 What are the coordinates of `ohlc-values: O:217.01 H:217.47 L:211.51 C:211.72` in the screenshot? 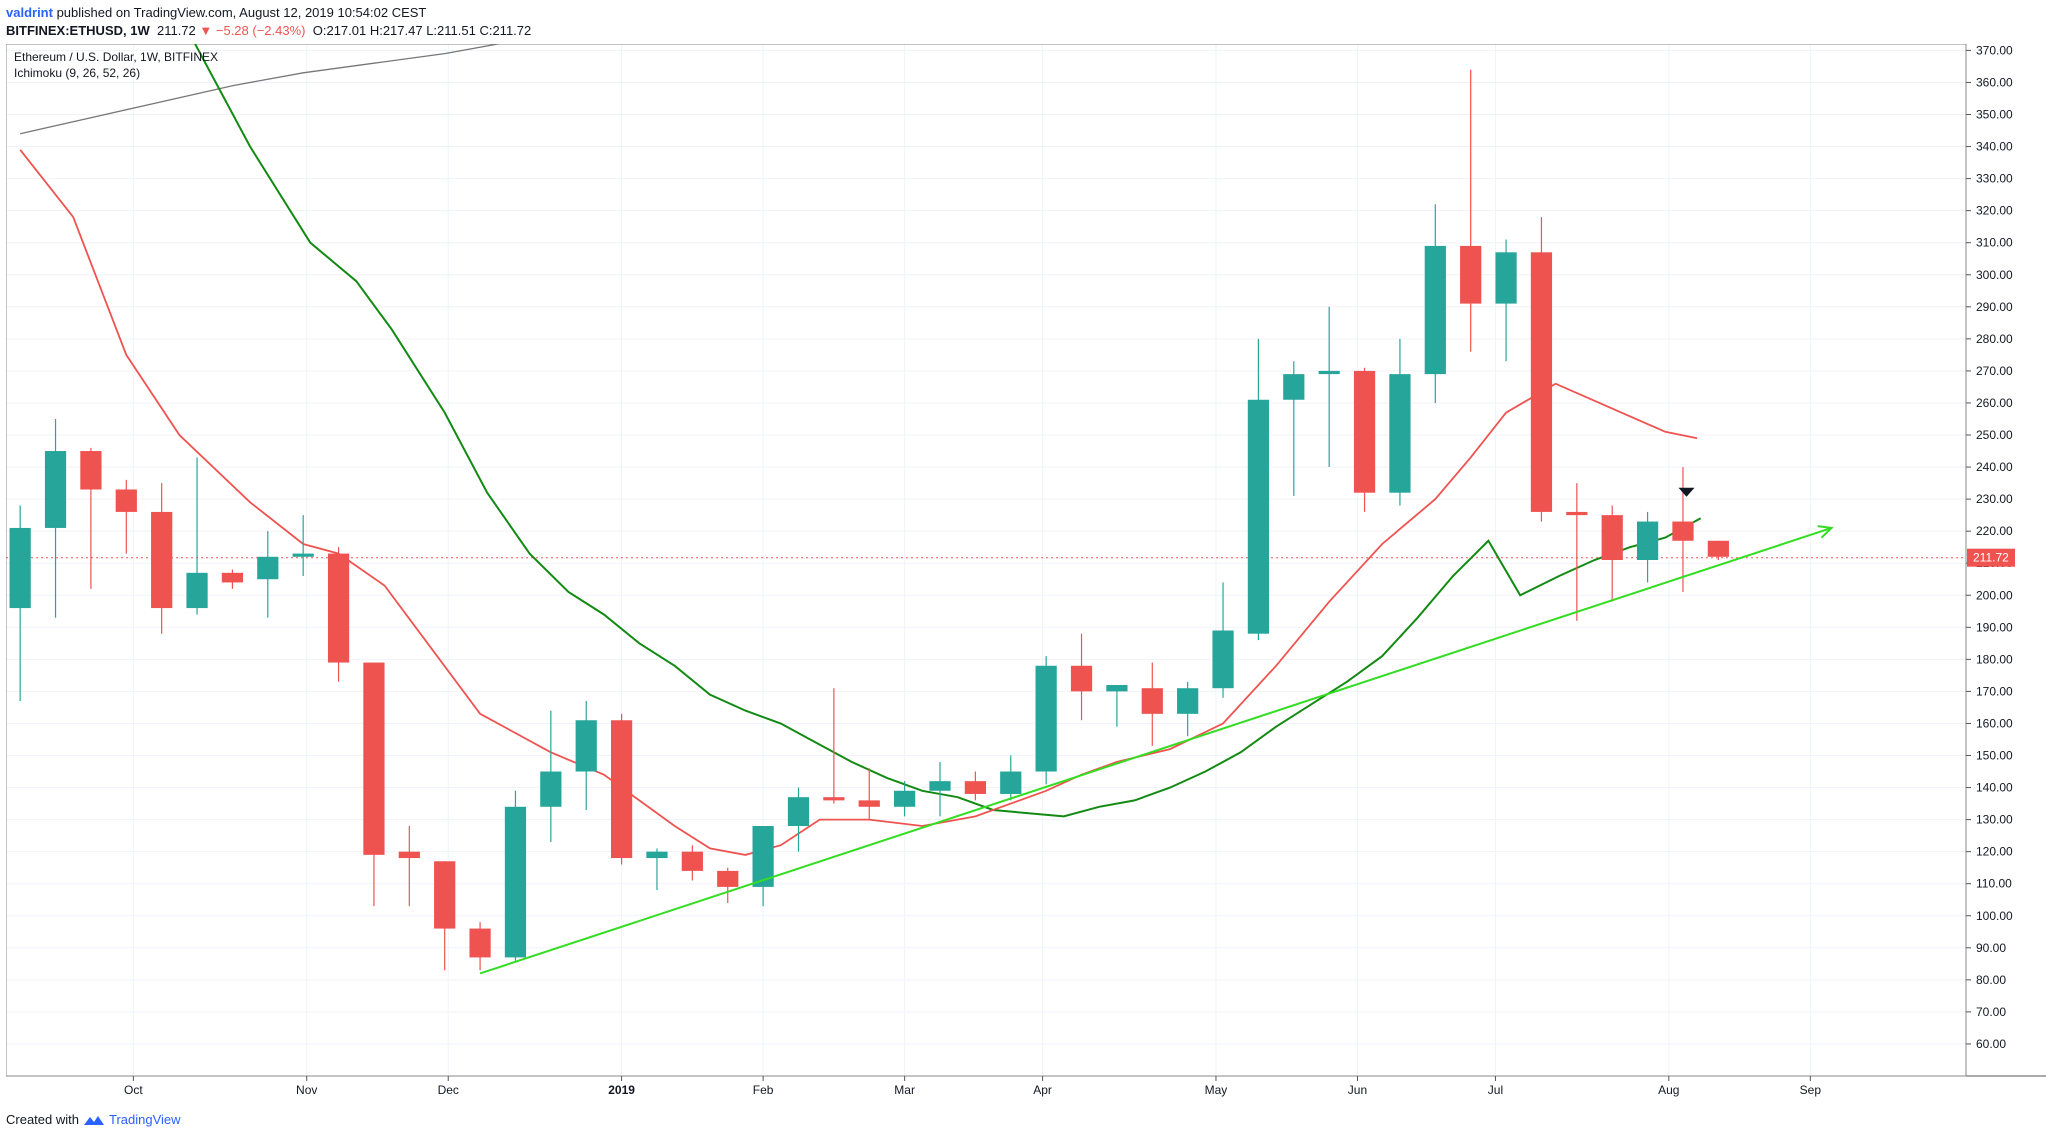 It's located at (422, 30).